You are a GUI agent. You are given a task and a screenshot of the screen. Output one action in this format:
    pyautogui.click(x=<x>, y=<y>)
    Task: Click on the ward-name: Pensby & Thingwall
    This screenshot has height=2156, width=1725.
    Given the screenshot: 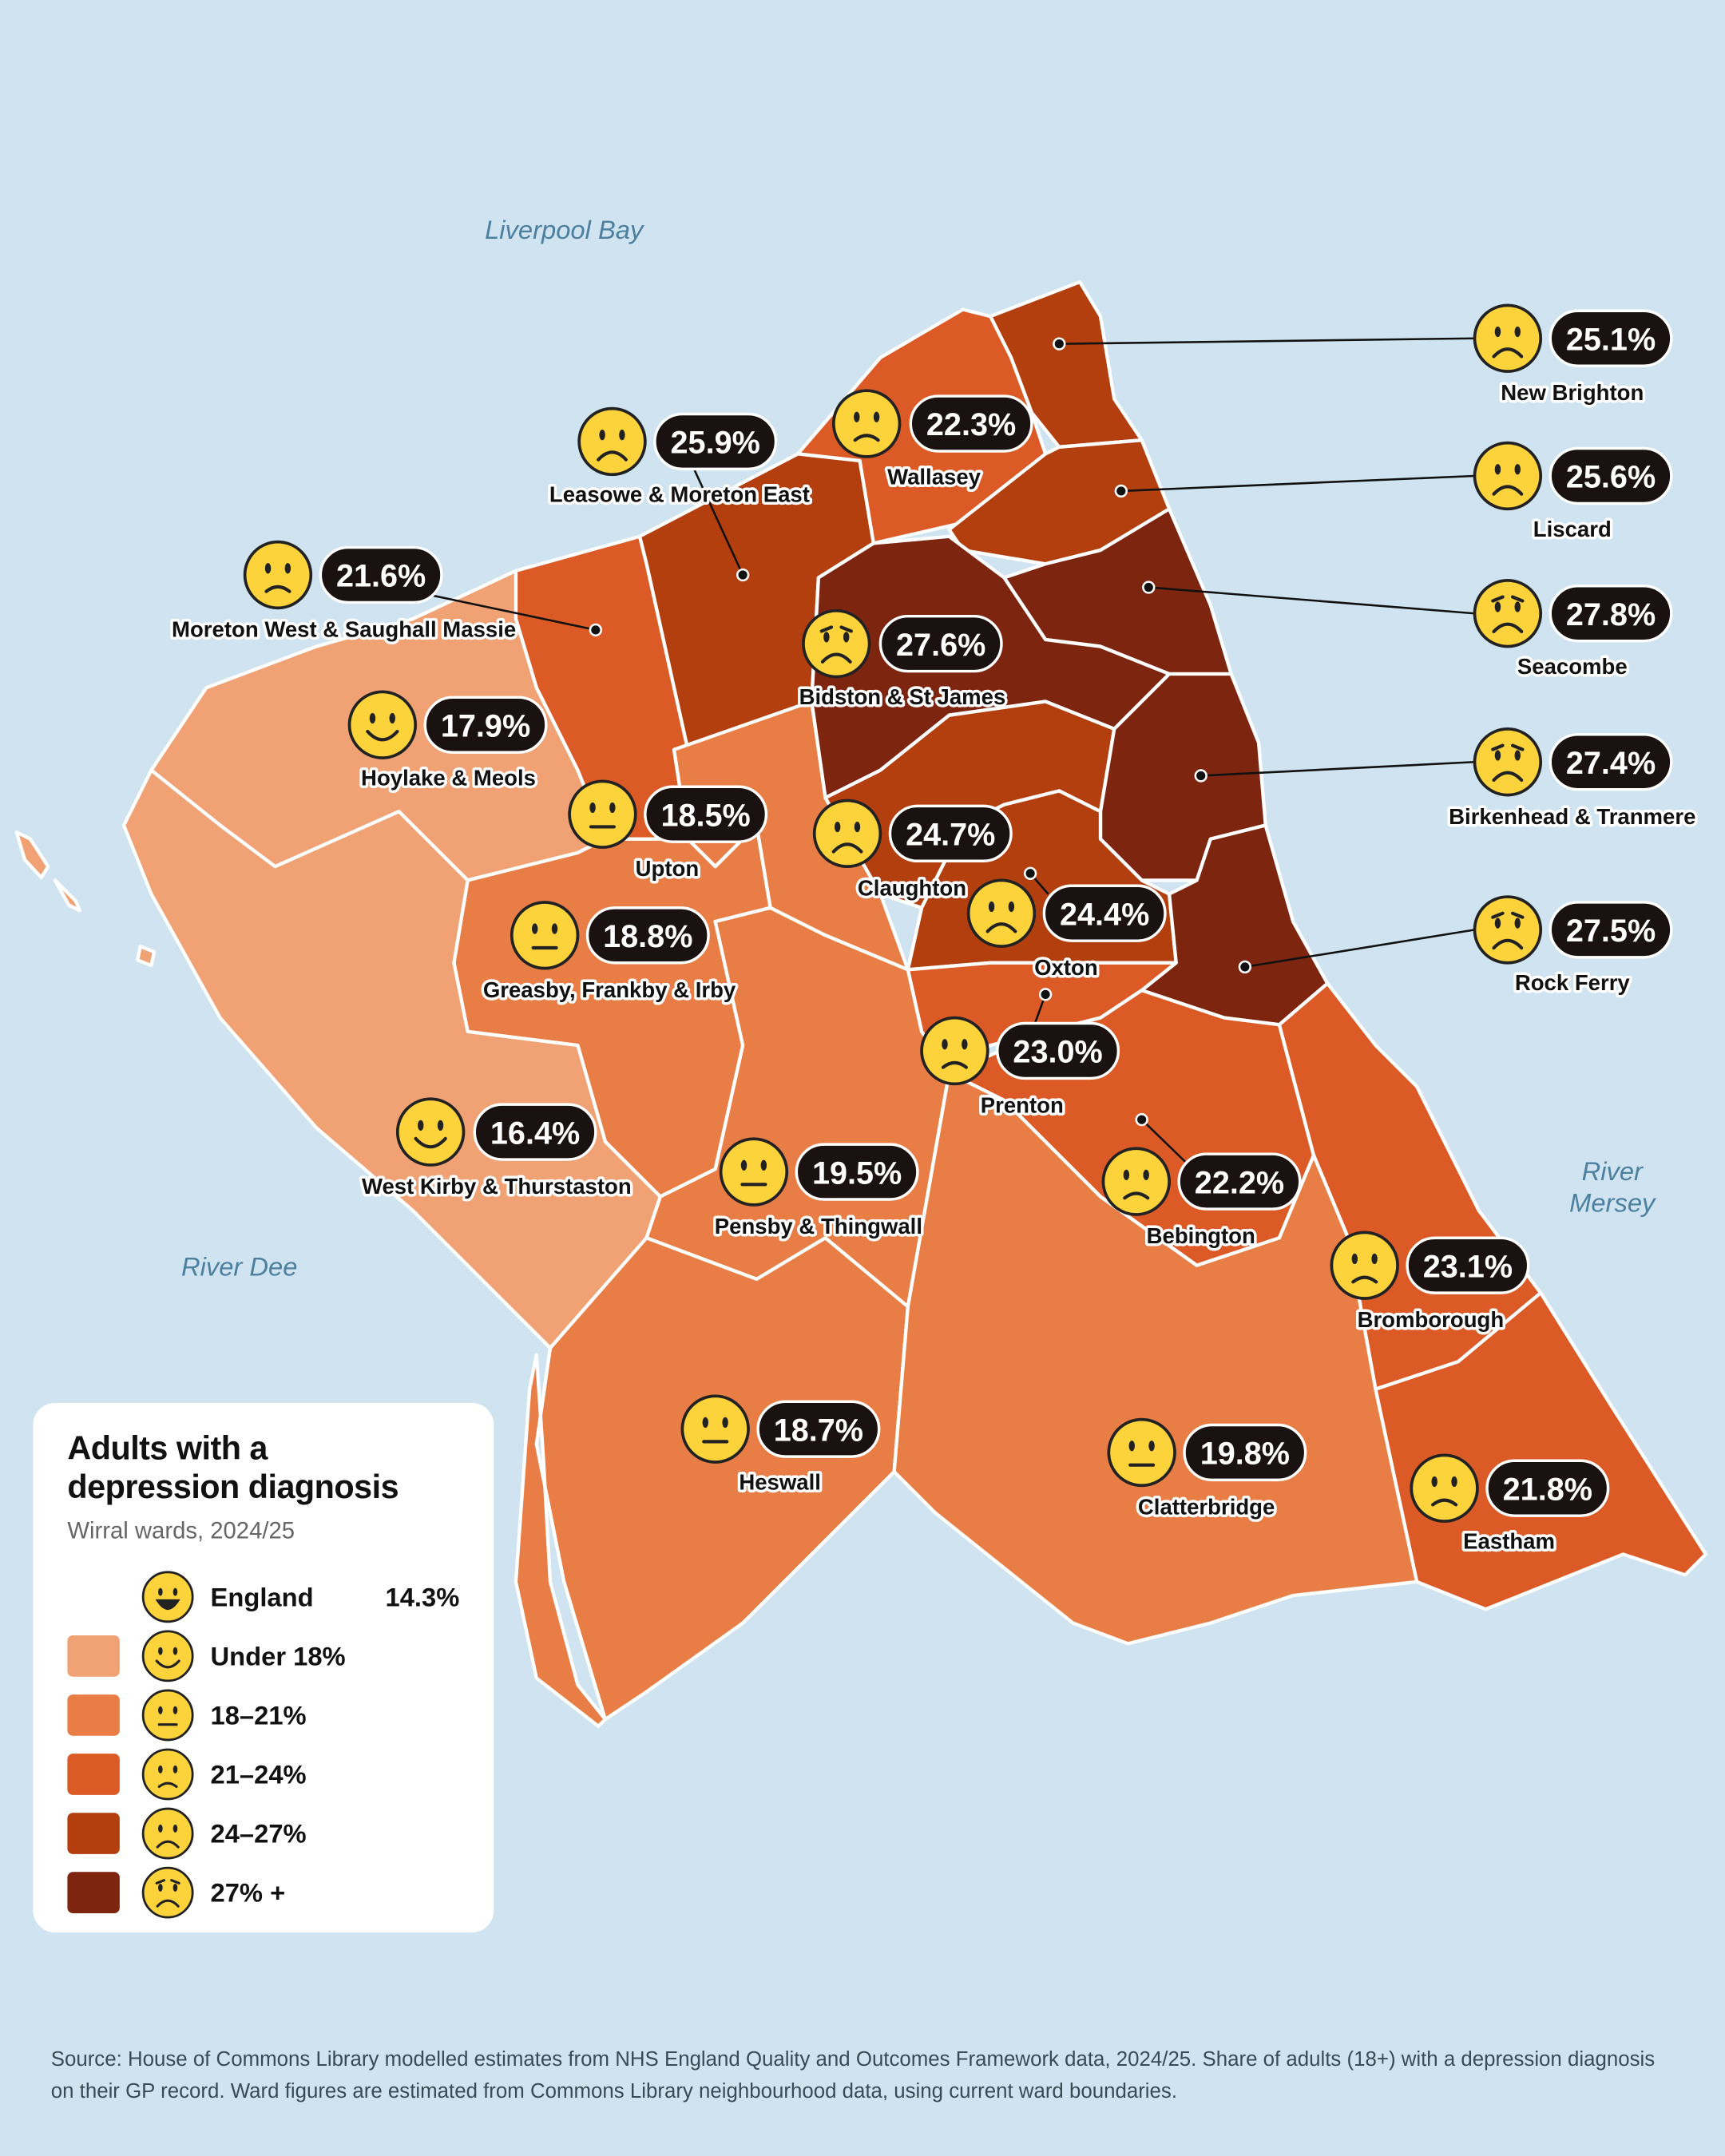 What is the action you would take?
    pyautogui.click(x=819, y=1226)
    